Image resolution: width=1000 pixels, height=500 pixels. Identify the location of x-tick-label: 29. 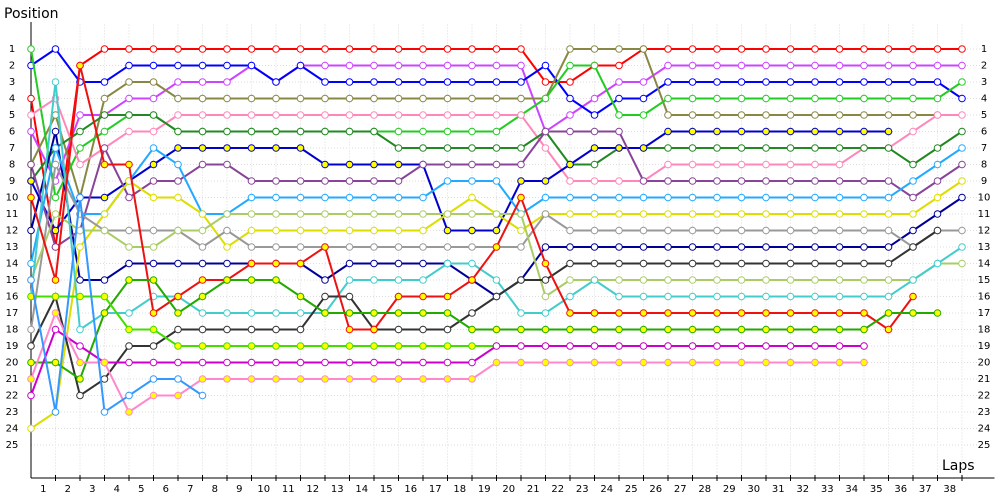
(729, 489).